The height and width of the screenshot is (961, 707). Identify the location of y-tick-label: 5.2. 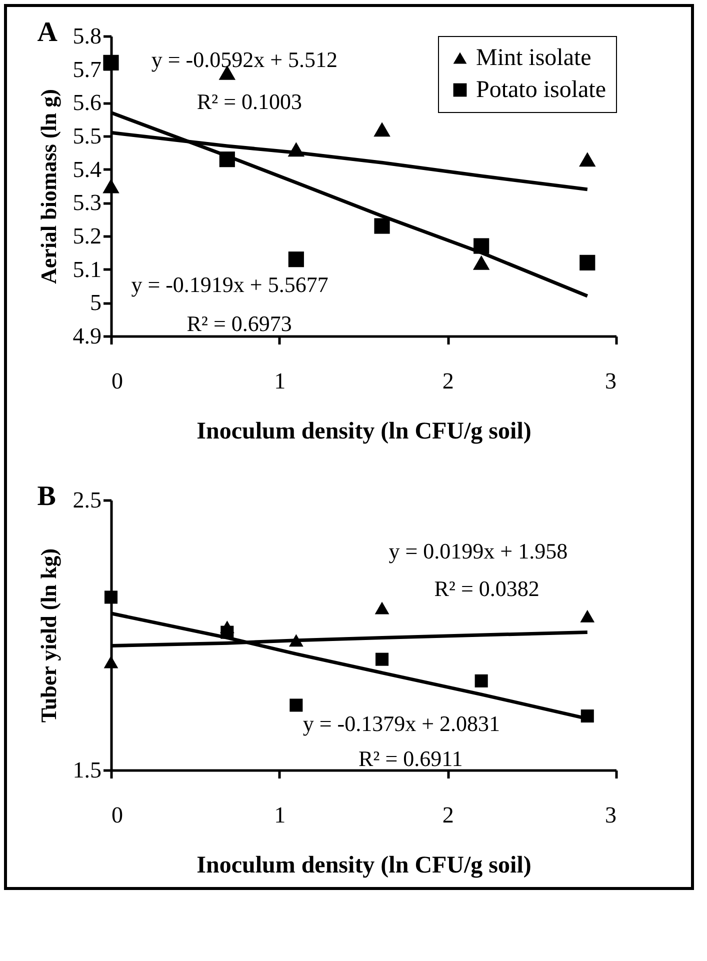
(87, 236).